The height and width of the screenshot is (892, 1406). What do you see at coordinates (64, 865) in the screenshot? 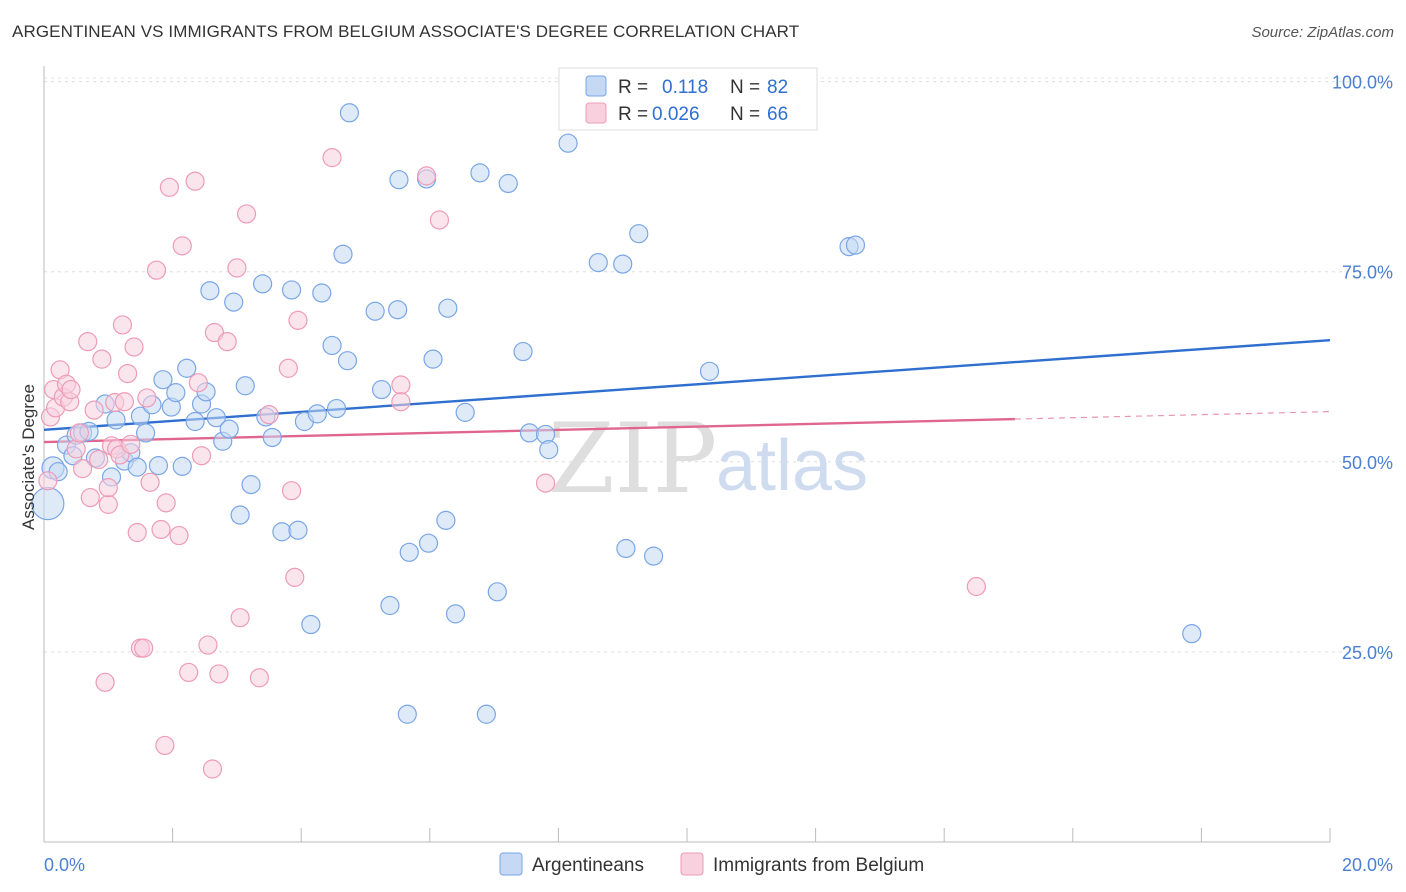
I see `x-tick-label: 0.0%` at bounding box center [64, 865].